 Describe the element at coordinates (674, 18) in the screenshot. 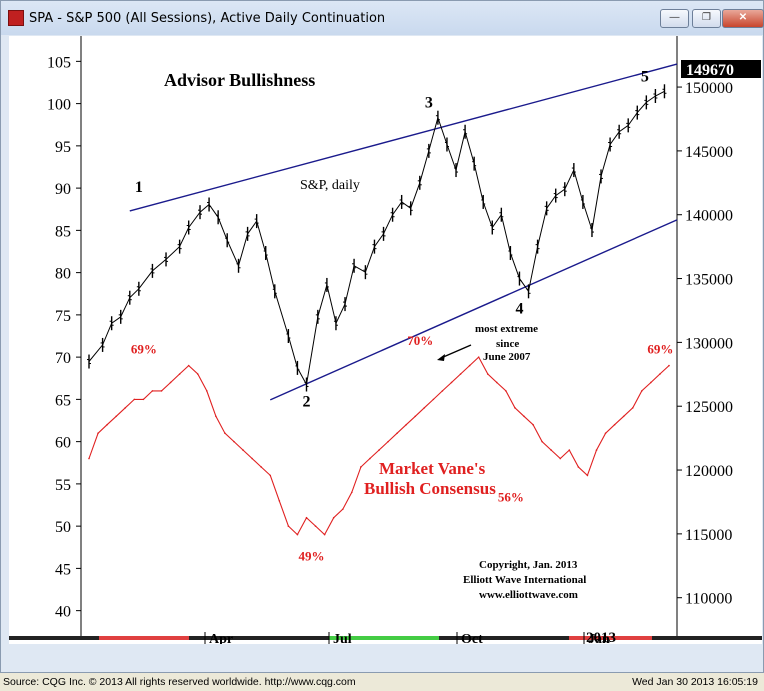

I see `minimize-button: —` at that location.